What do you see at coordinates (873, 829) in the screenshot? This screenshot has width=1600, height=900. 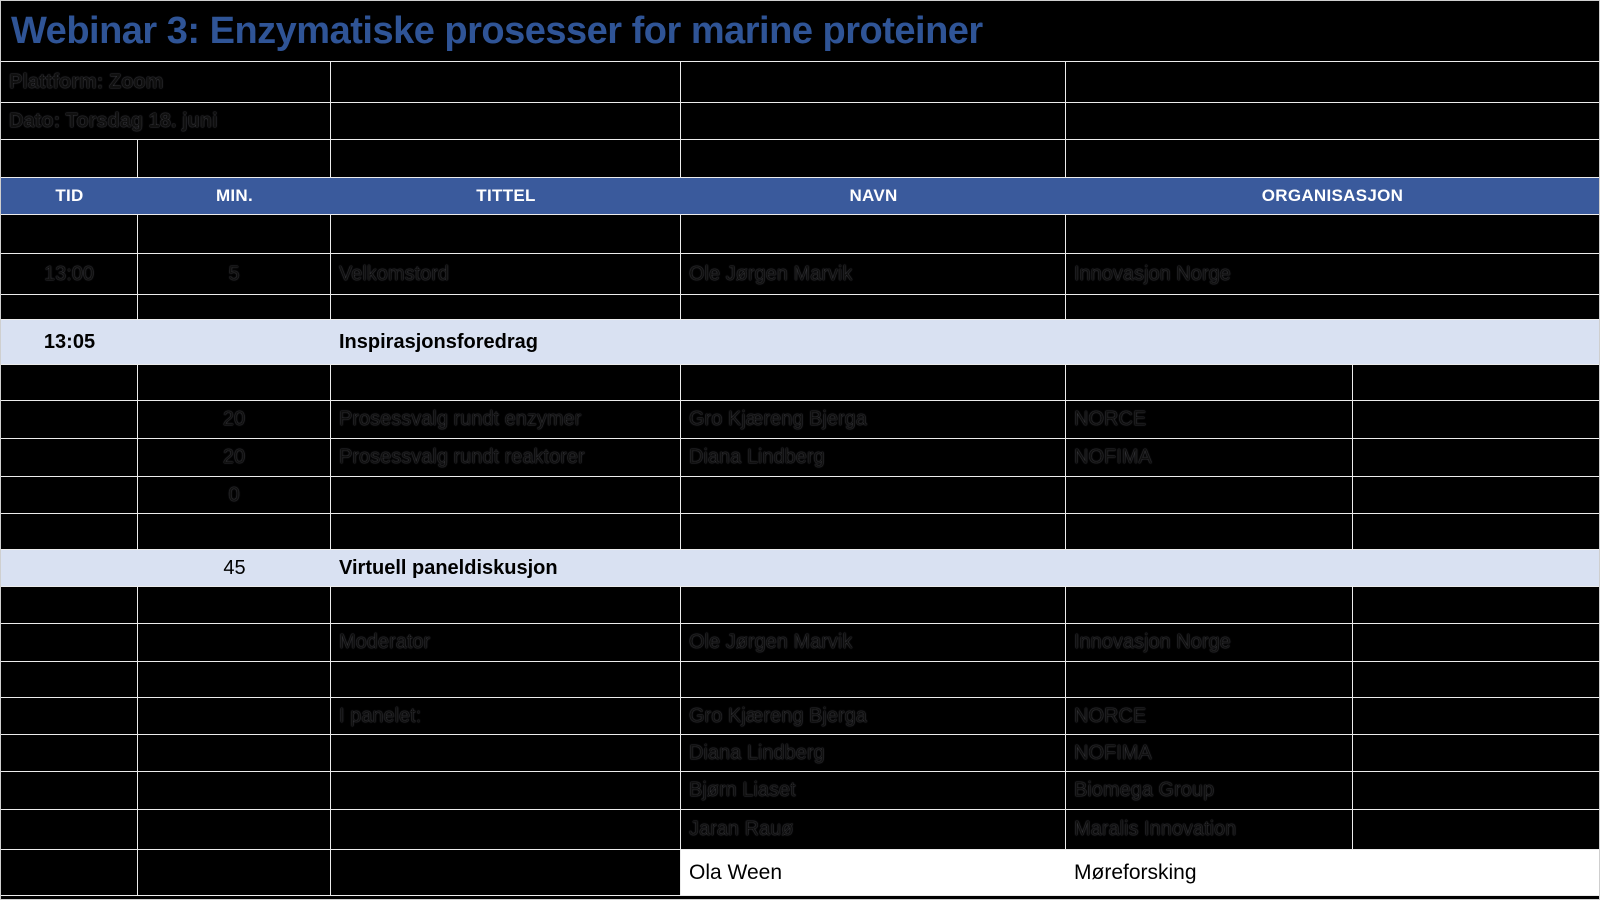 I see `panelist-name: Jaran Rauø` at bounding box center [873, 829].